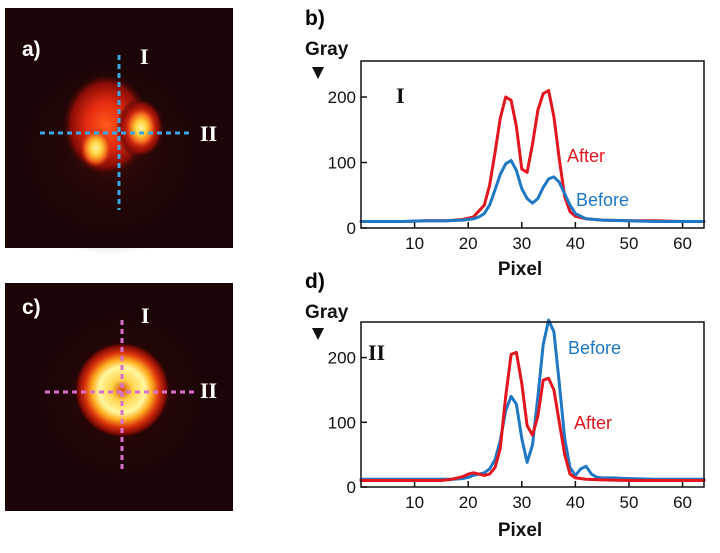 The height and width of the screenshot is (553, 720). What do you see at coordinates (468, 243) in the screenshot?
I see `x-tick-label-b-20: 20` at bounding box center [468, 243].